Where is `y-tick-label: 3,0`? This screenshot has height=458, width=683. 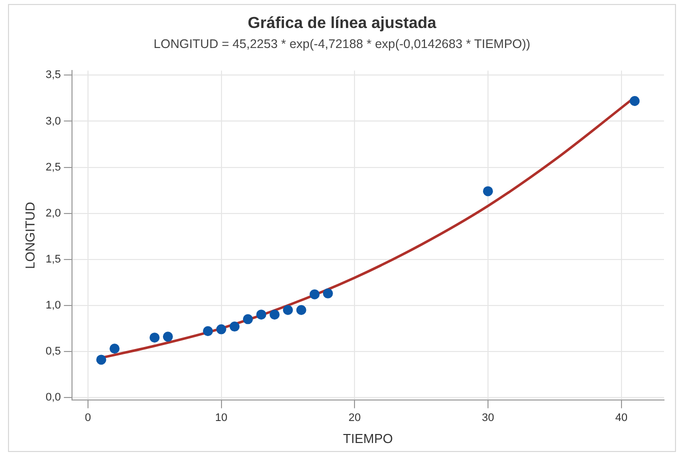
y-tick-label: 3,0 is located at coordinates (53, 121).